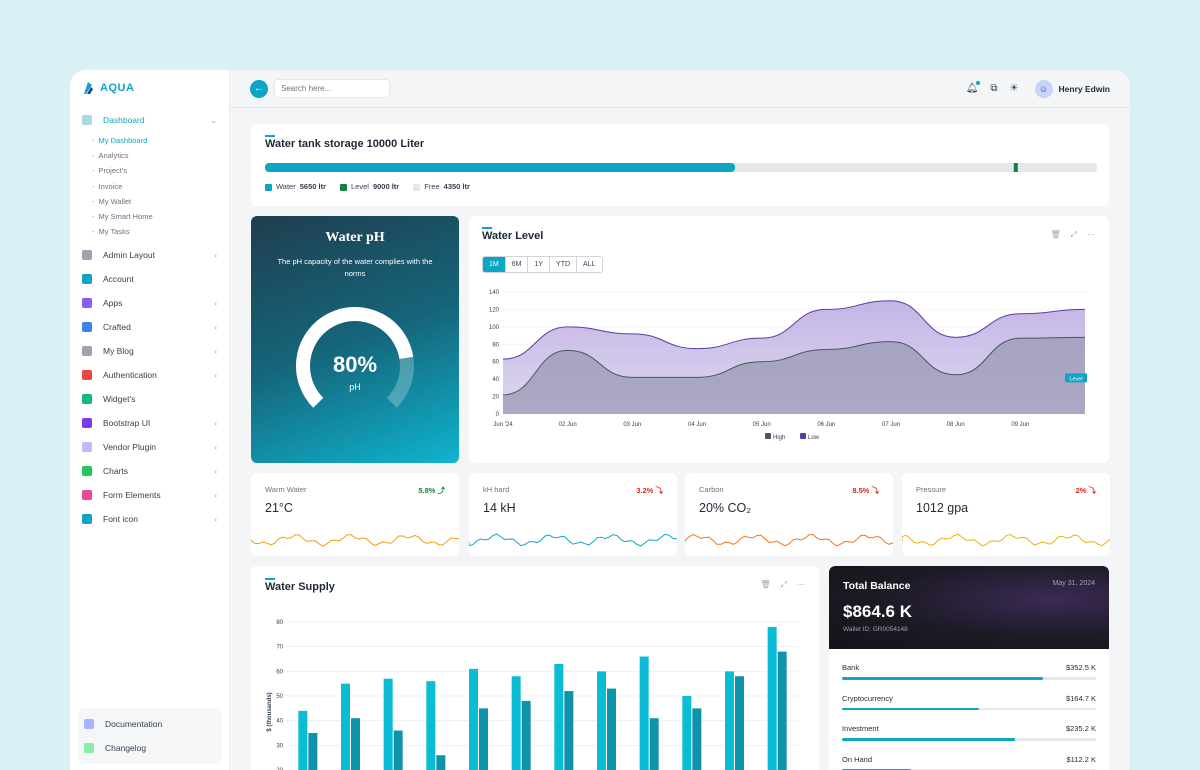  Describe the element at coordinates (149, 423) in the screenshot. I see `sidebar-item-bootstrap-ui: Bootstrap UI ‹` at that location.